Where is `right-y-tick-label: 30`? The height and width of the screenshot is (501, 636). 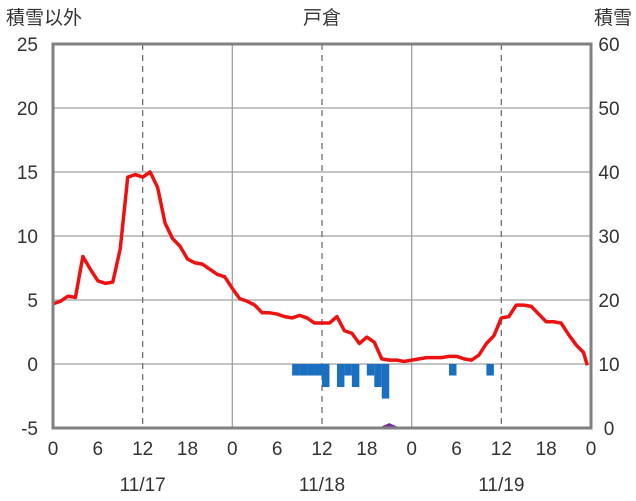 right-y-tick-label: 30 is located at coordinates (608, 237).